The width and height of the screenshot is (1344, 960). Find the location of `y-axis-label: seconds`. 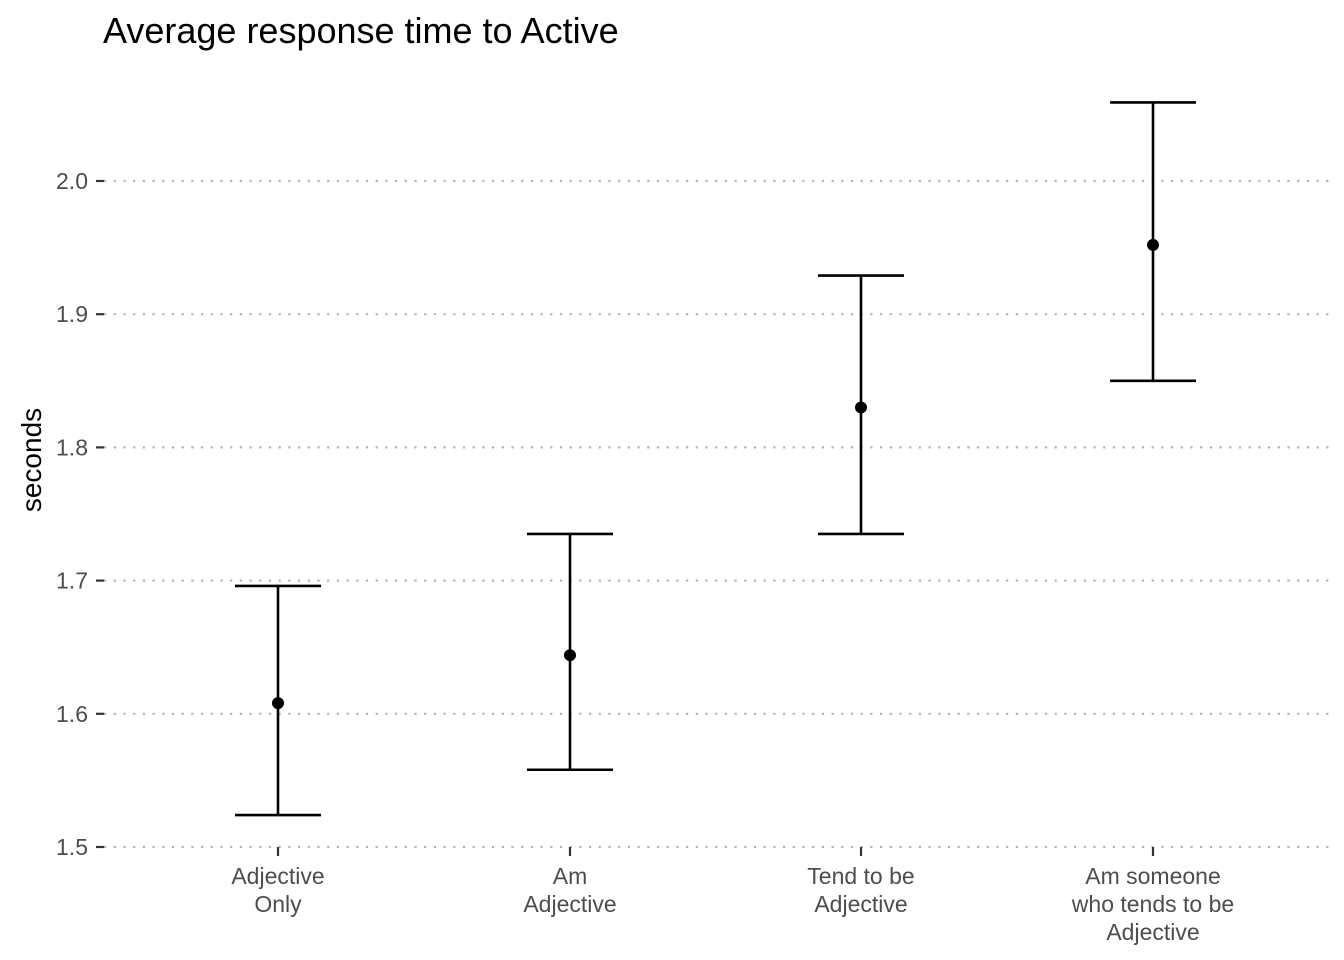

y-axis-label: seconds is located at coordinates (31, 460).